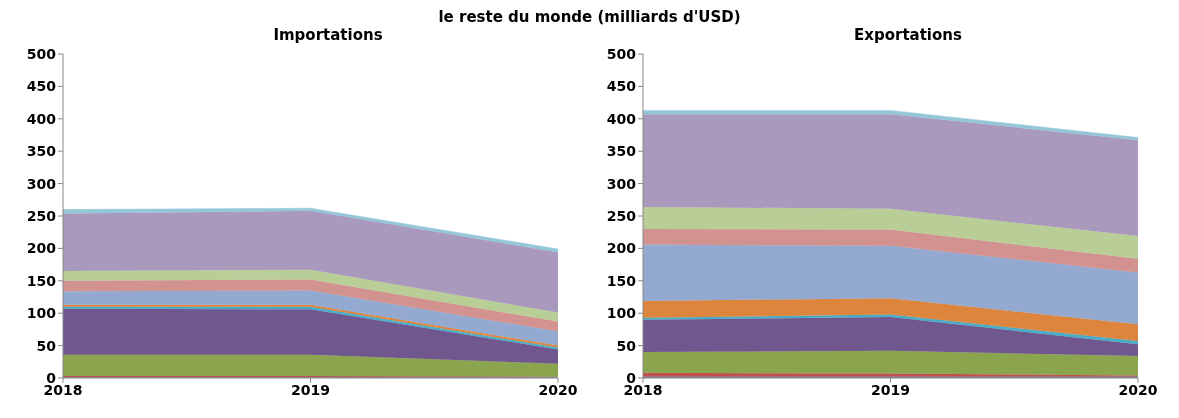  What do you see at coordinates (589, 17) in the screenshot?
I see `text: le reste du monde (milliards d'USD)` at bounding box center [589, 17].